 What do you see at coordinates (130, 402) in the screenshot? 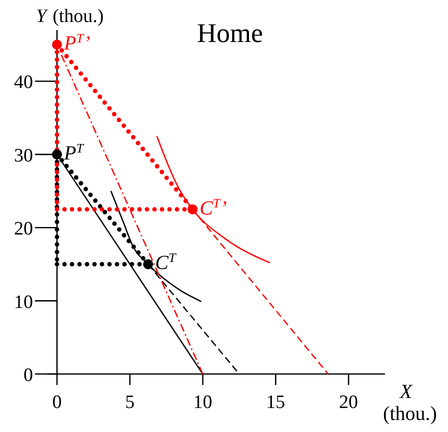
I see `x-tick-label: 5` at bounding box center [130, 402].